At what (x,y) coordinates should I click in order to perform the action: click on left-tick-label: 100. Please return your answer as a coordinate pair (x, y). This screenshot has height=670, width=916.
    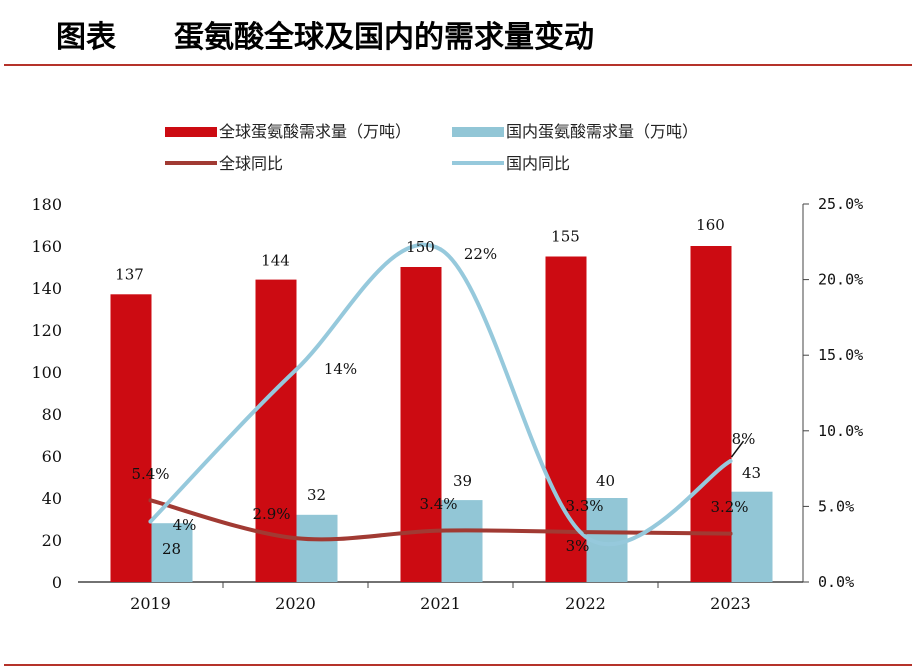
    Looking at the image, I should click on (46, 372).